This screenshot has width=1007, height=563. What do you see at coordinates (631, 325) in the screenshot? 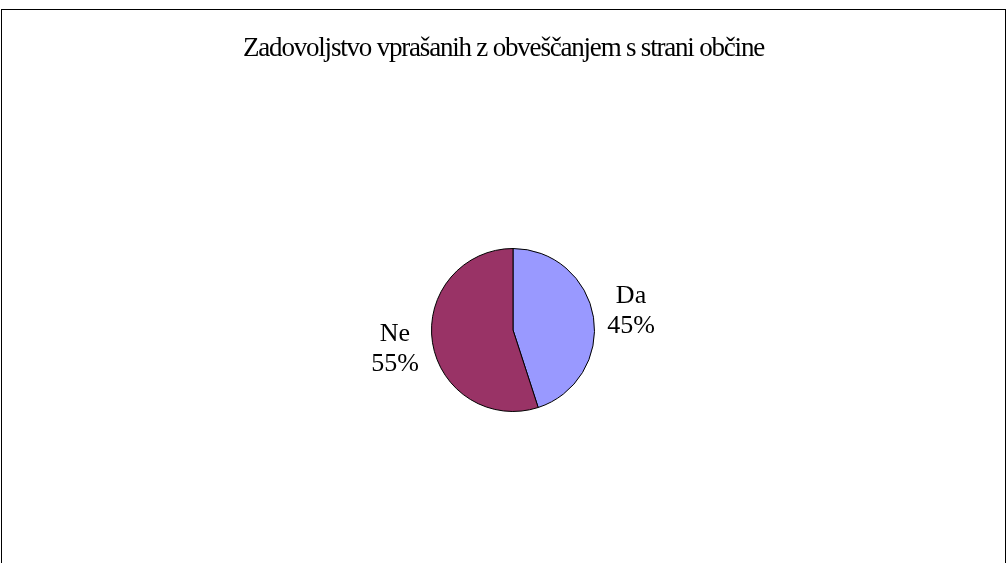
I see `data-label: 45%` at bounding box center [631, 325].